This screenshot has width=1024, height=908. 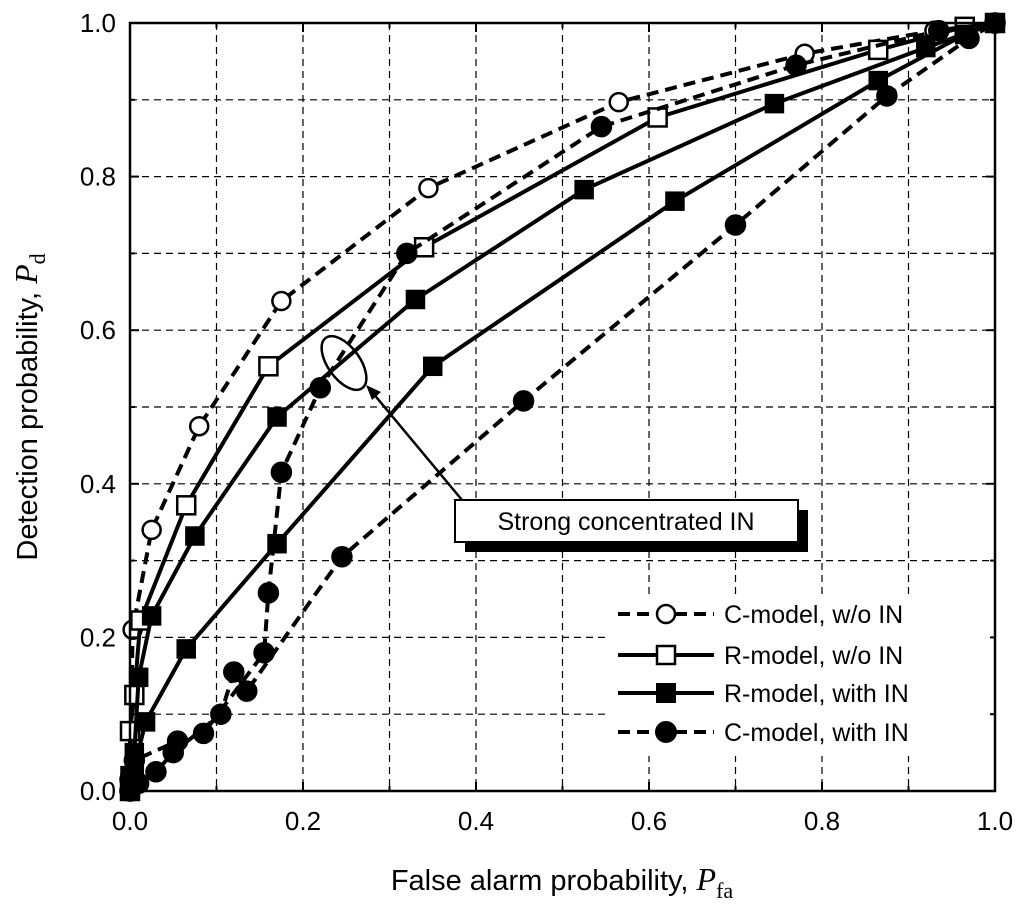 I want to click on x-axis-title-text: False alarm probability,, so click(x=544, y=881).